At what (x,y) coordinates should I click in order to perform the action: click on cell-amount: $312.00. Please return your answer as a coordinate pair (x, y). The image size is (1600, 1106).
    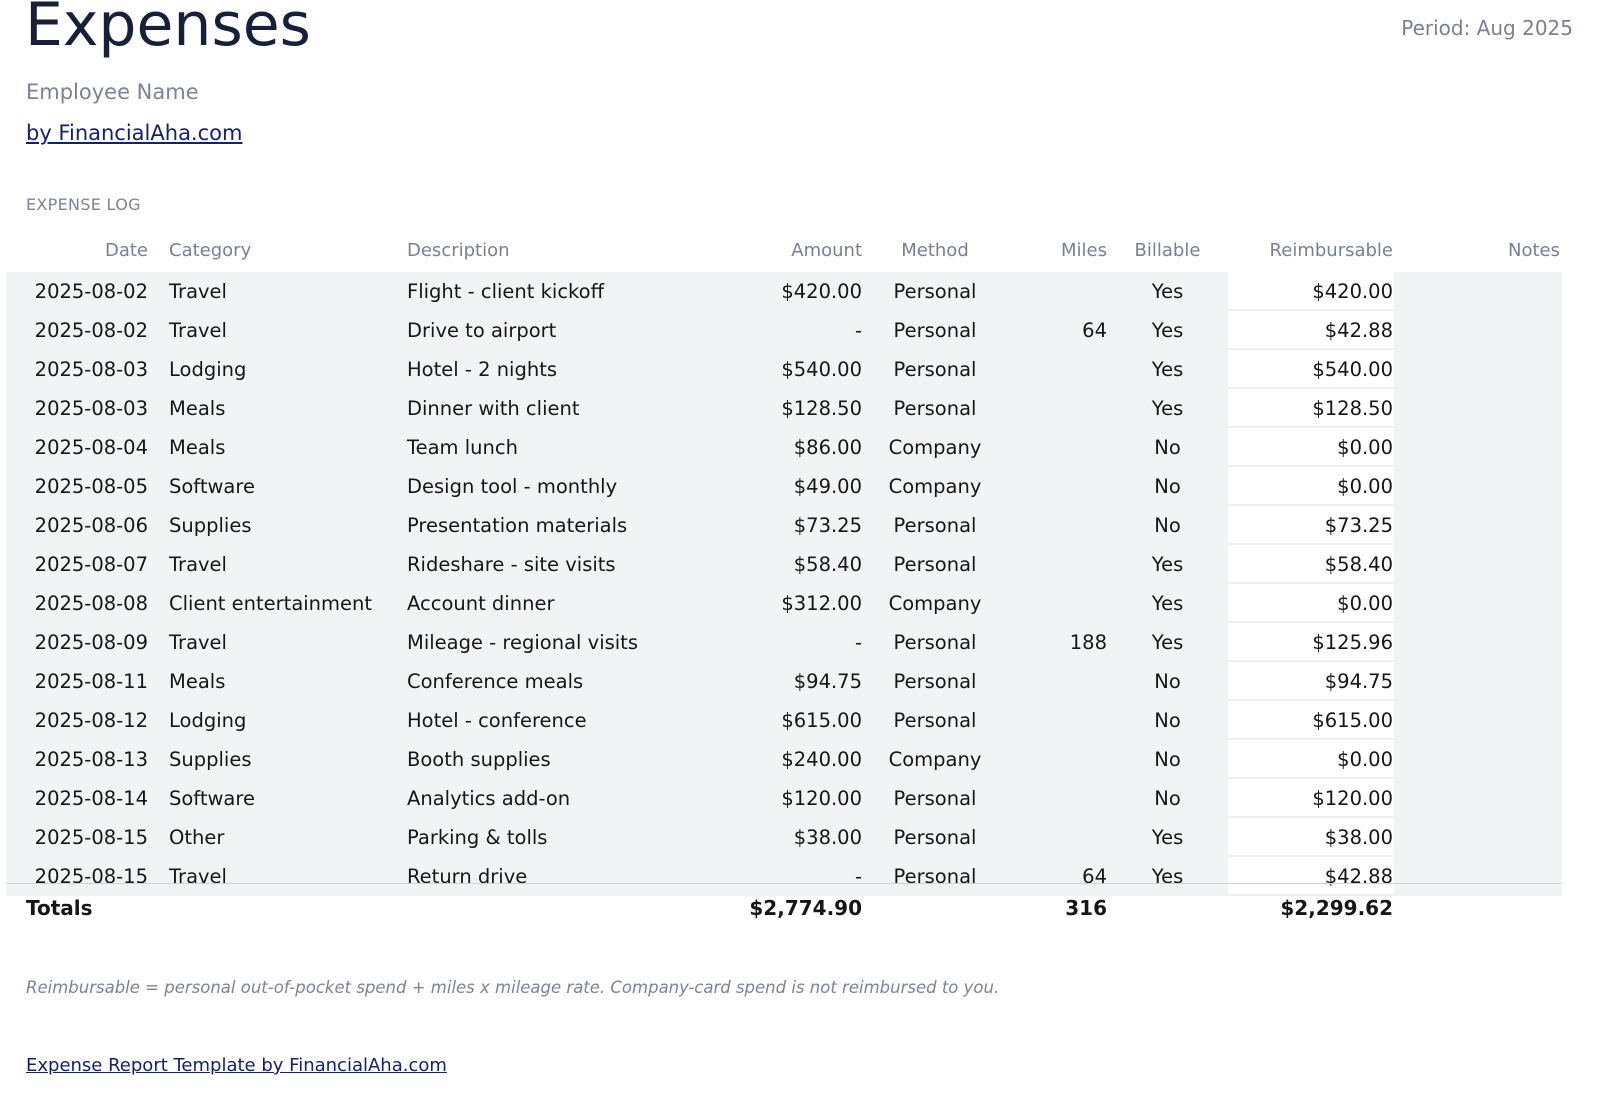
    Looking at the image, I should click on (821, 603).